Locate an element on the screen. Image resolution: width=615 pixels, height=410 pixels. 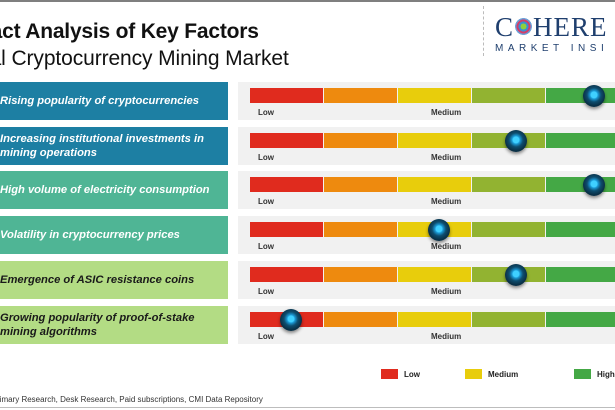
page-subtitle: bal Cryptocurrency Mining Market is located at coordinates (144, 58).